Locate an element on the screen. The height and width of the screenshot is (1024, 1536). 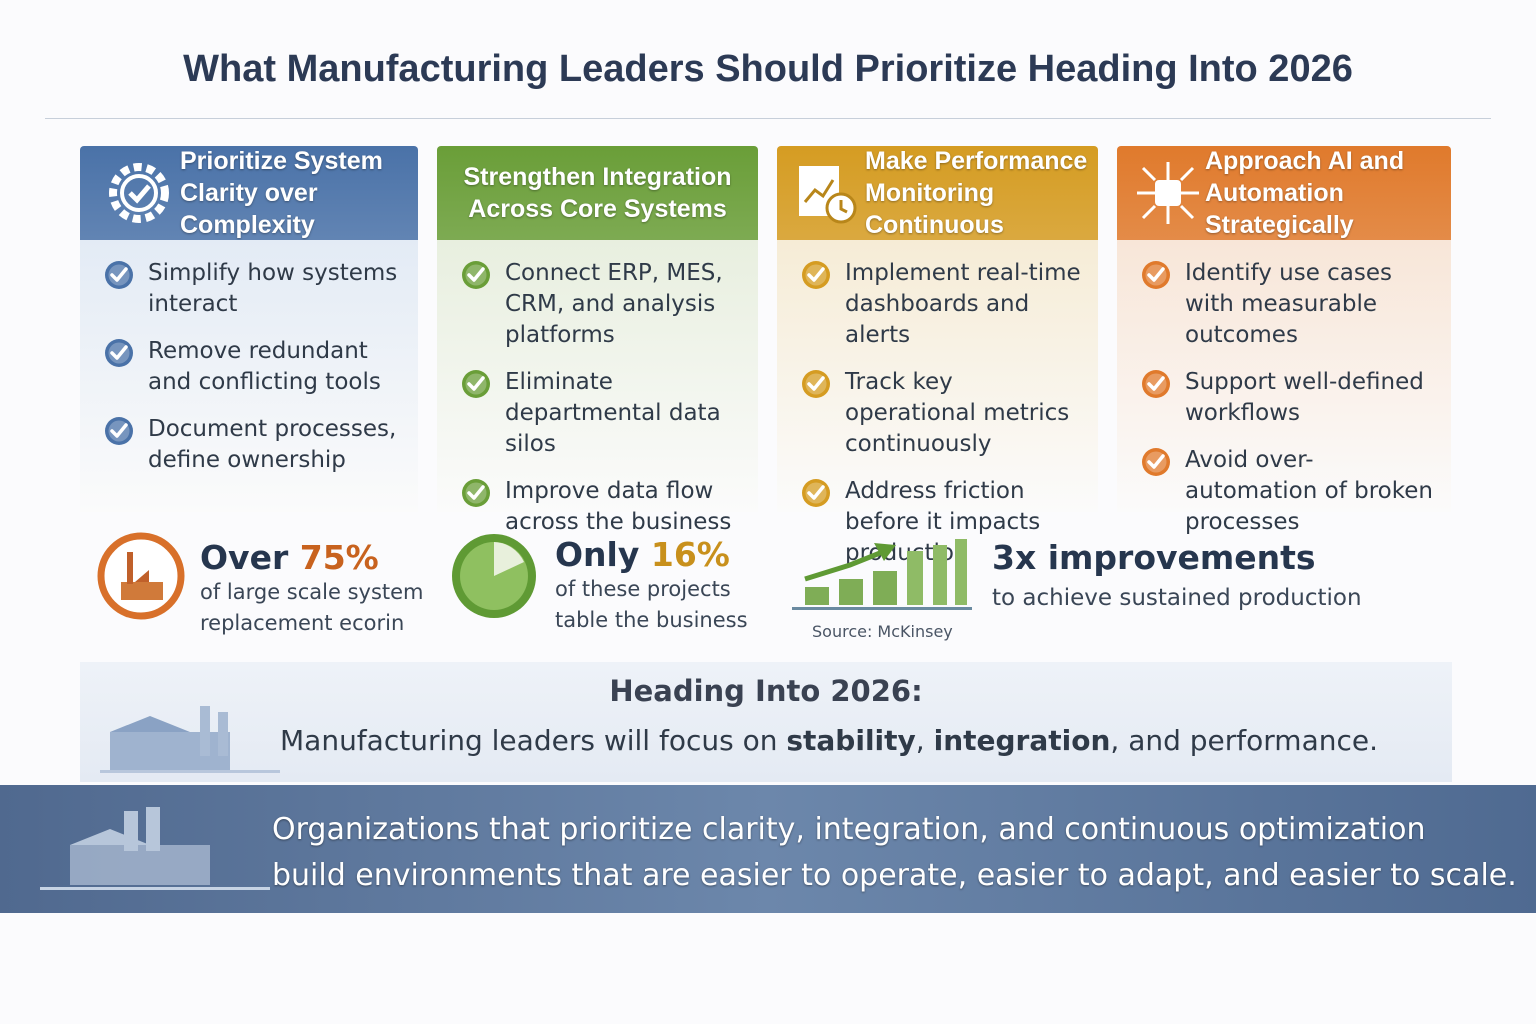
stat-lead-word: 3x improvements is located at coordinates (1154, 557).